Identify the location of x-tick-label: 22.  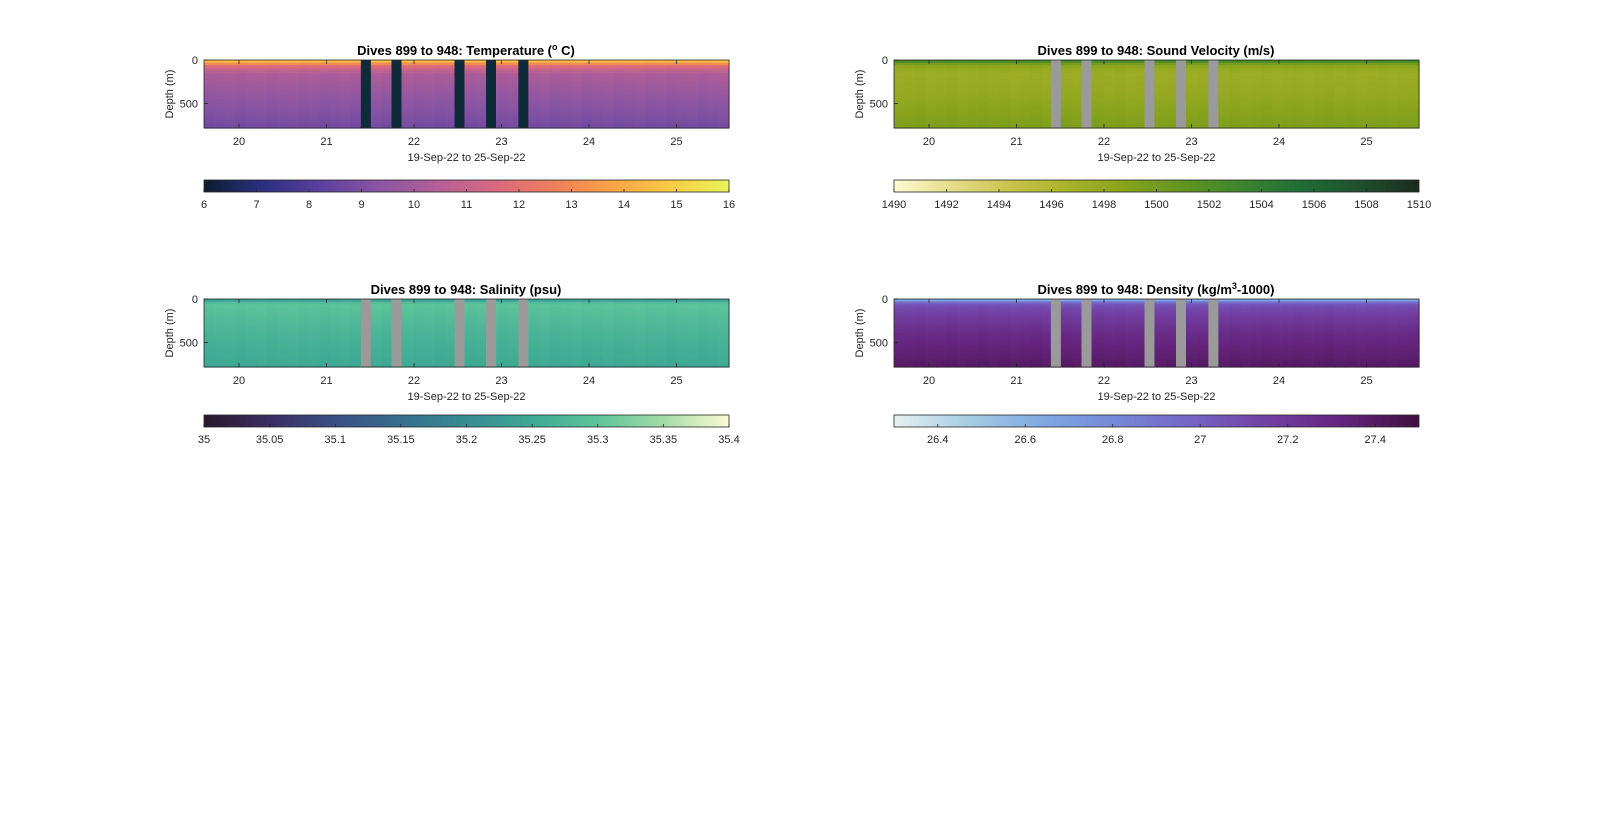
(1104, 142).